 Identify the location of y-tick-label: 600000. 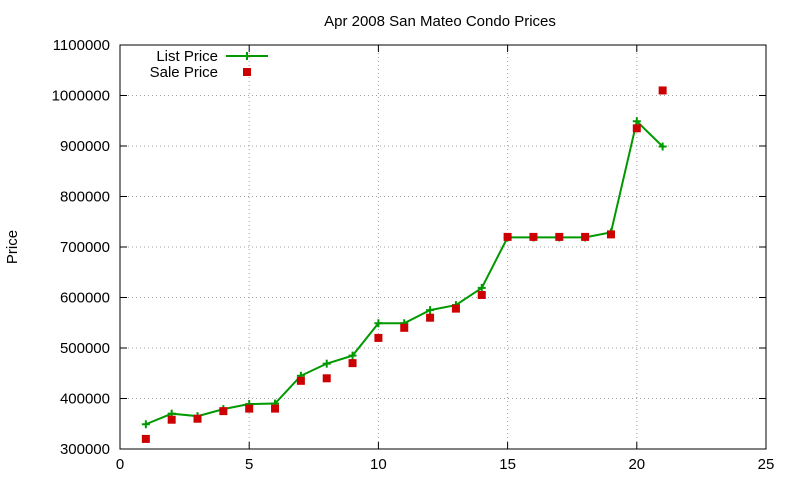
(85, 298).